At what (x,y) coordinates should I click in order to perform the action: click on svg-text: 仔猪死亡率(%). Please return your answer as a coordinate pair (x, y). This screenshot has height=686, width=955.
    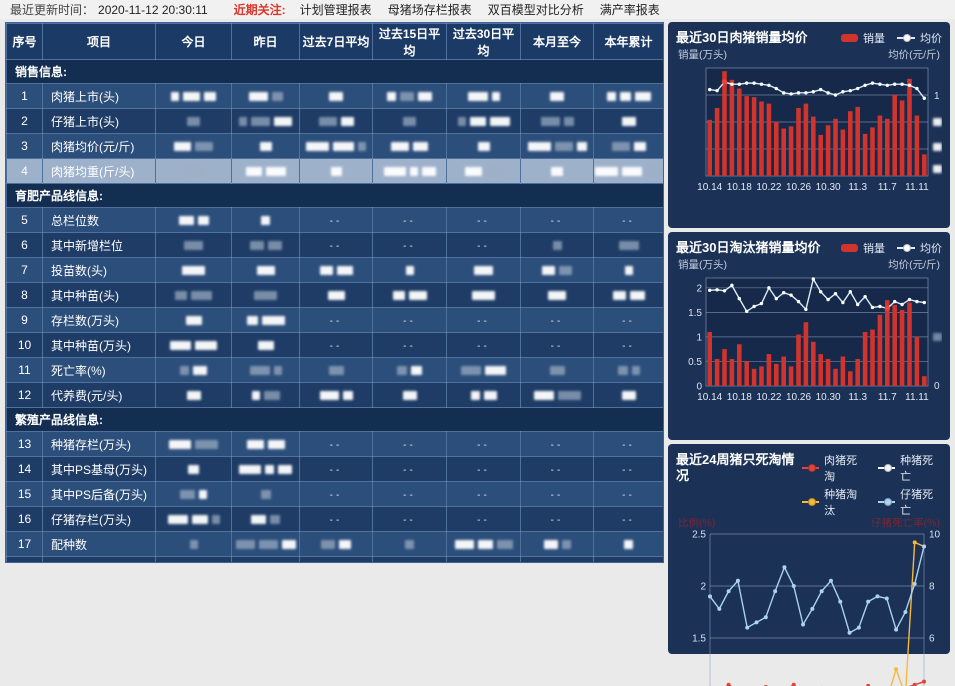
    Looking at the image, I should click on (905, 523).